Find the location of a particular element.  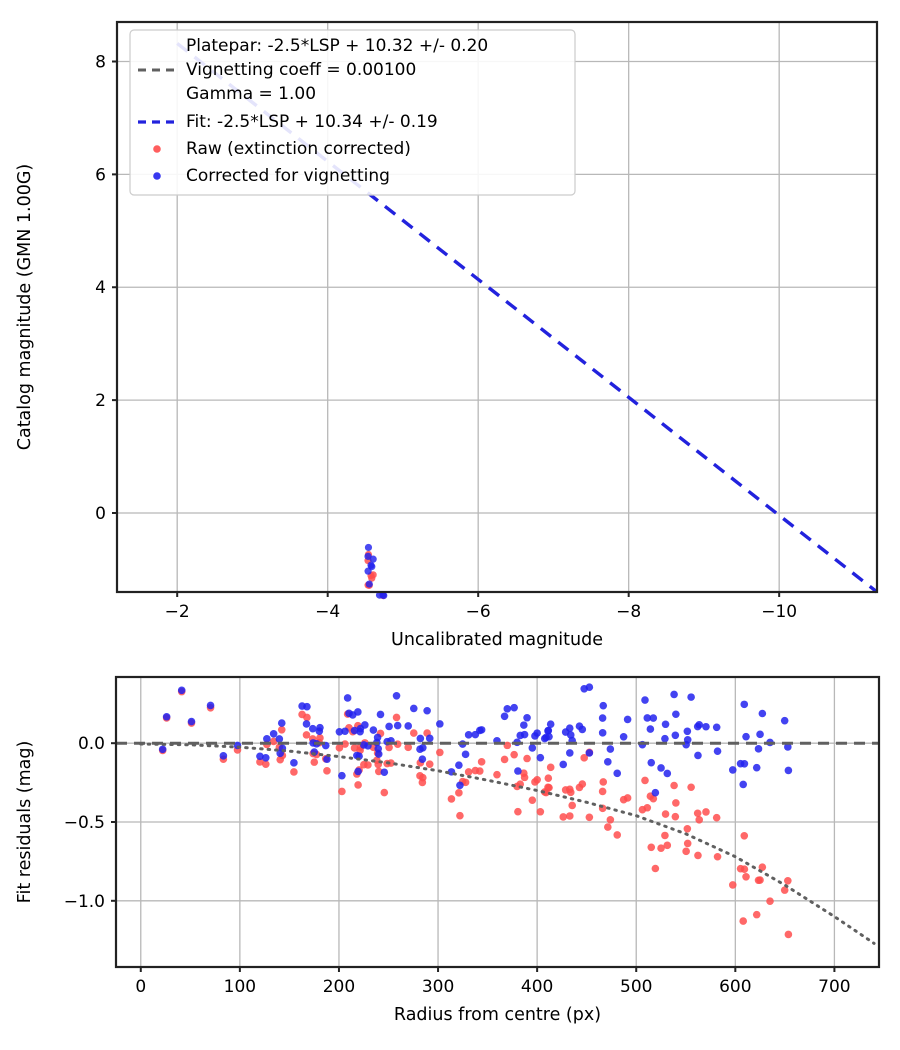

legend-entry-raw: Raw (extinction corrected) is located at coordinates (282, 149).